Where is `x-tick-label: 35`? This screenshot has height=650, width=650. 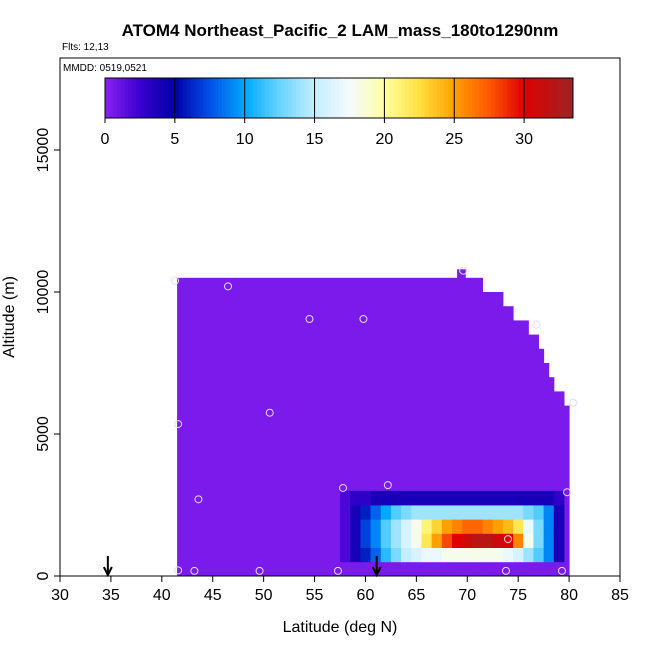
x-tick-label: 35 is located at coordinates (111, 595).